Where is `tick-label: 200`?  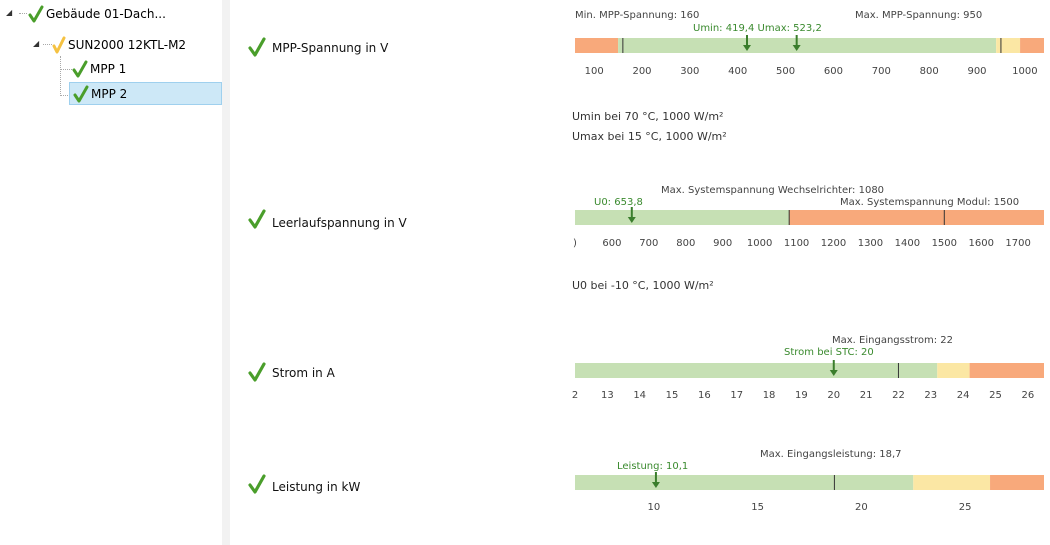 tick-label: 200 is located at coordinates (641, 71).